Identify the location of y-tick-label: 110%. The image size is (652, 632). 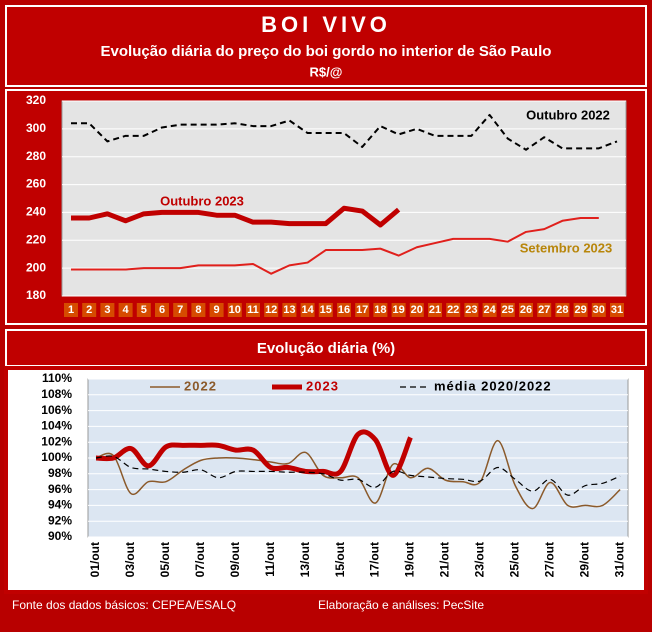
(57, 378).